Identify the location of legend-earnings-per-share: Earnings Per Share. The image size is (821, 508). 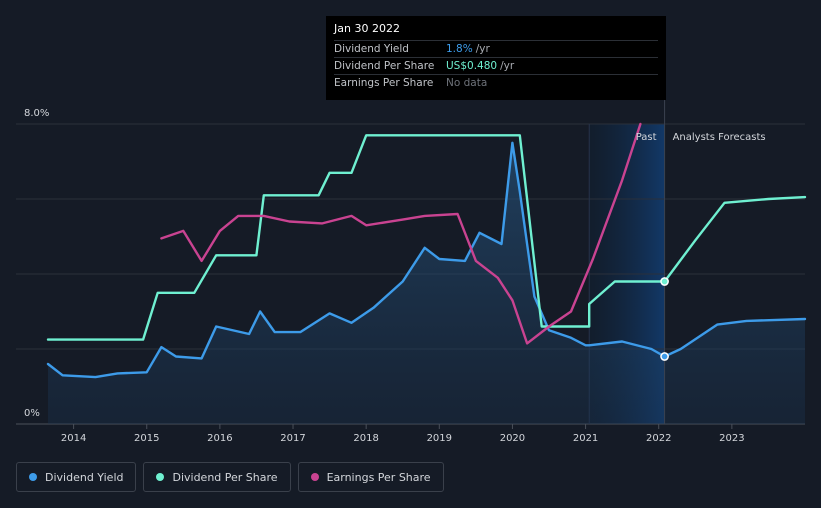
(370, 477).